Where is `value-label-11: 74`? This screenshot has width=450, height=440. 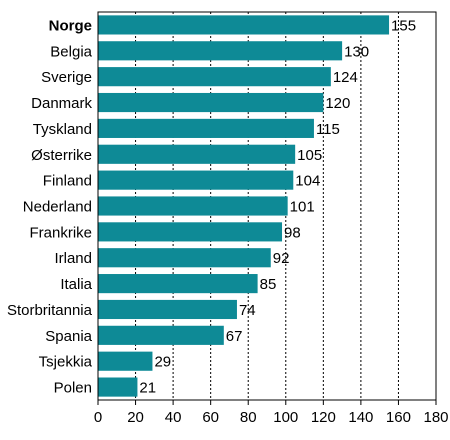
value-label-11: 74 is located at coordinates (247, 310).